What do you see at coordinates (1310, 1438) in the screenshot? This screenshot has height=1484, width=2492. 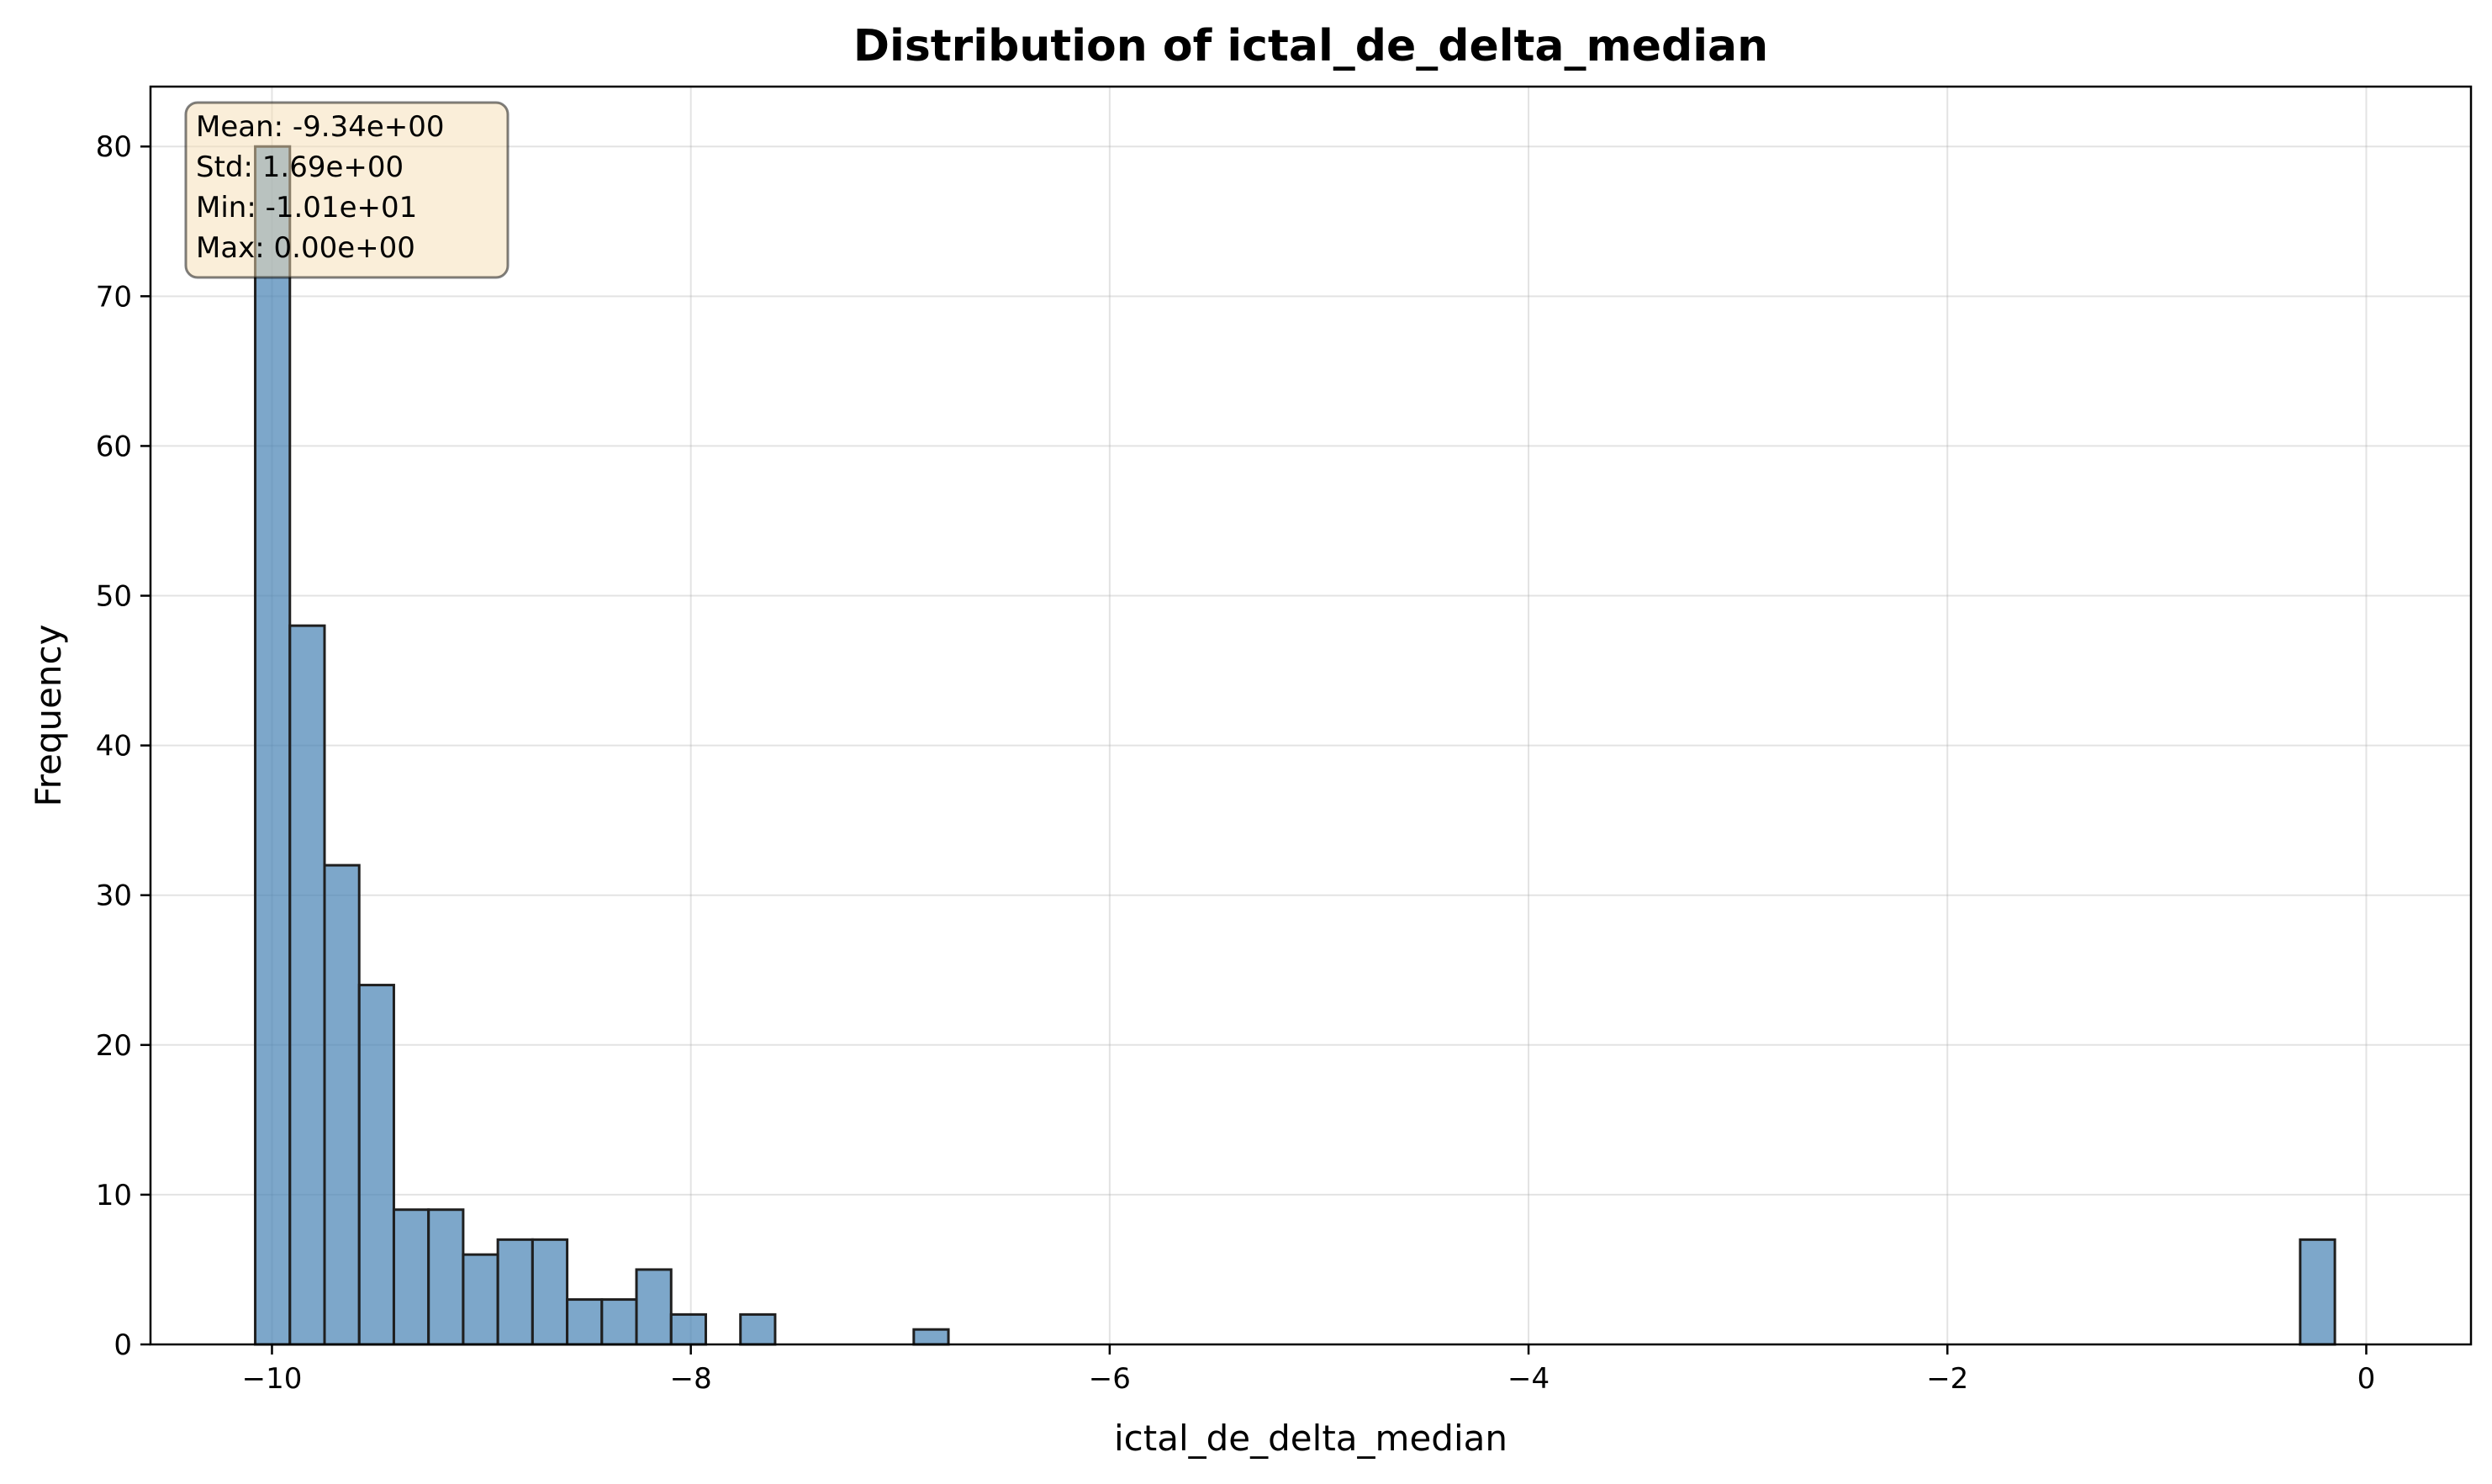 I see `x-axis-label: ictal_de_delta_median` at bounding box center [1310, 1438].